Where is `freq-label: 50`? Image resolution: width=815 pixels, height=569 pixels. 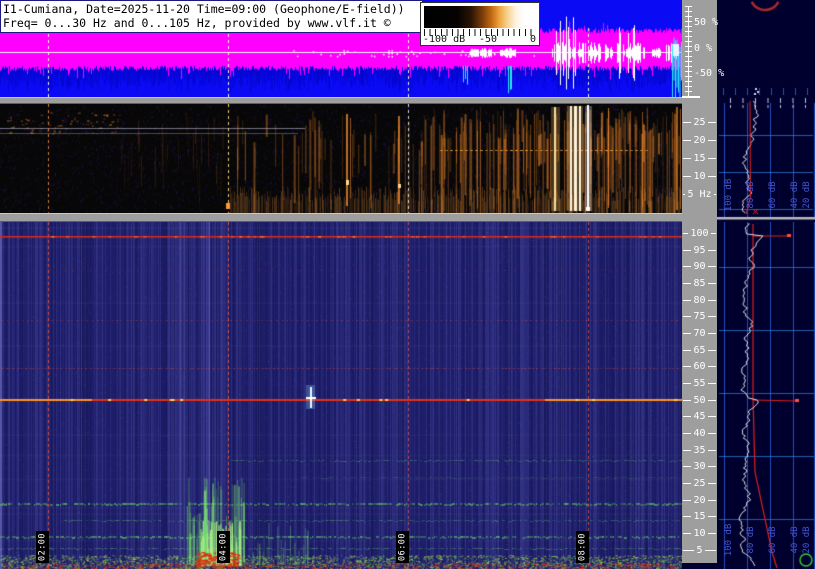
freq-label: 50 is located at coordinates (699, 400).